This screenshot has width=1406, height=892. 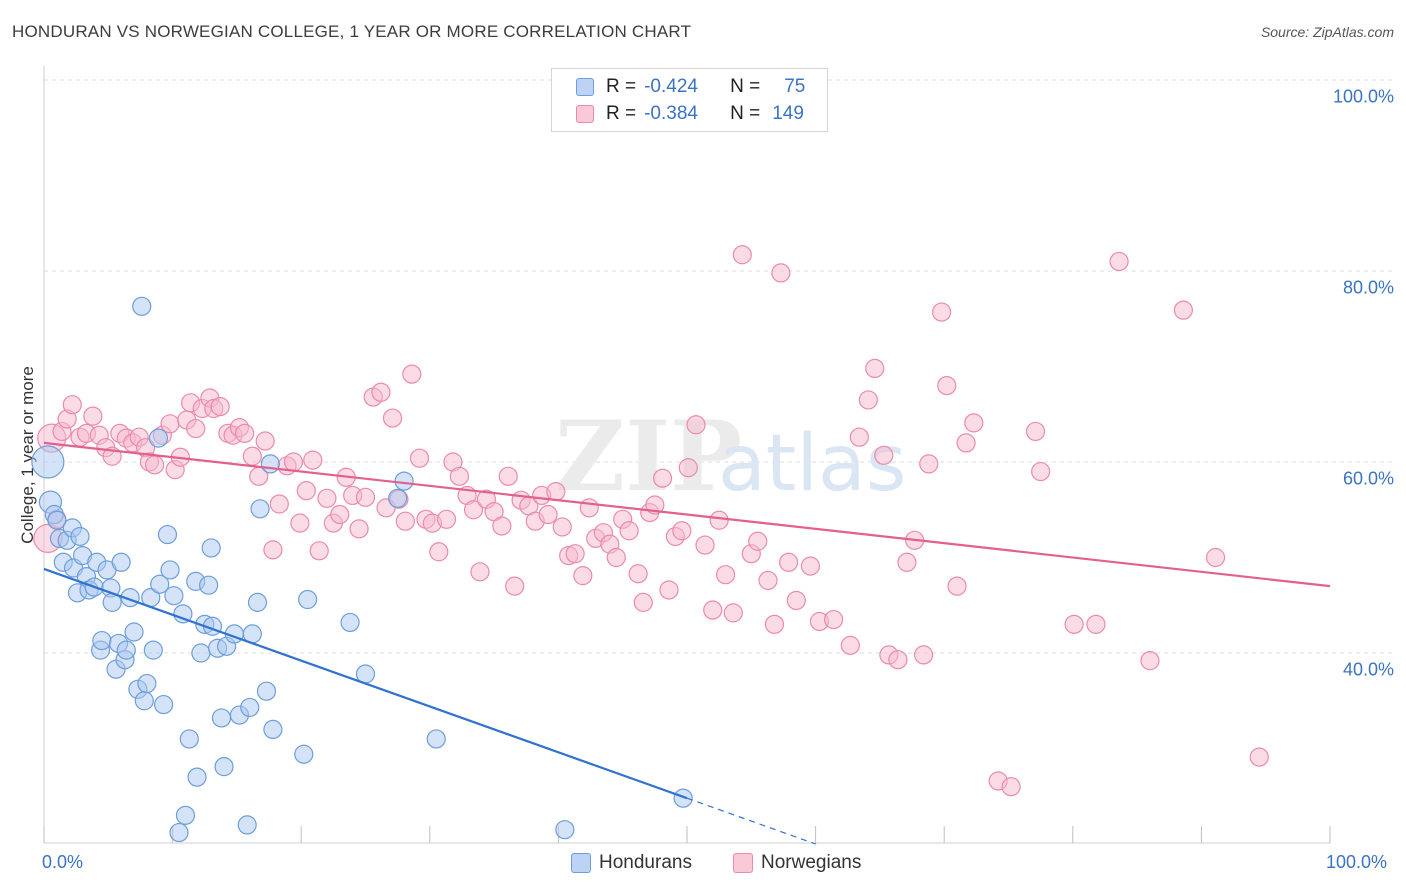 What do you see at coordinates (743, 863) in the screenshot?
I see `norwegian-legend-swatch` at bounding box center [743, 863].